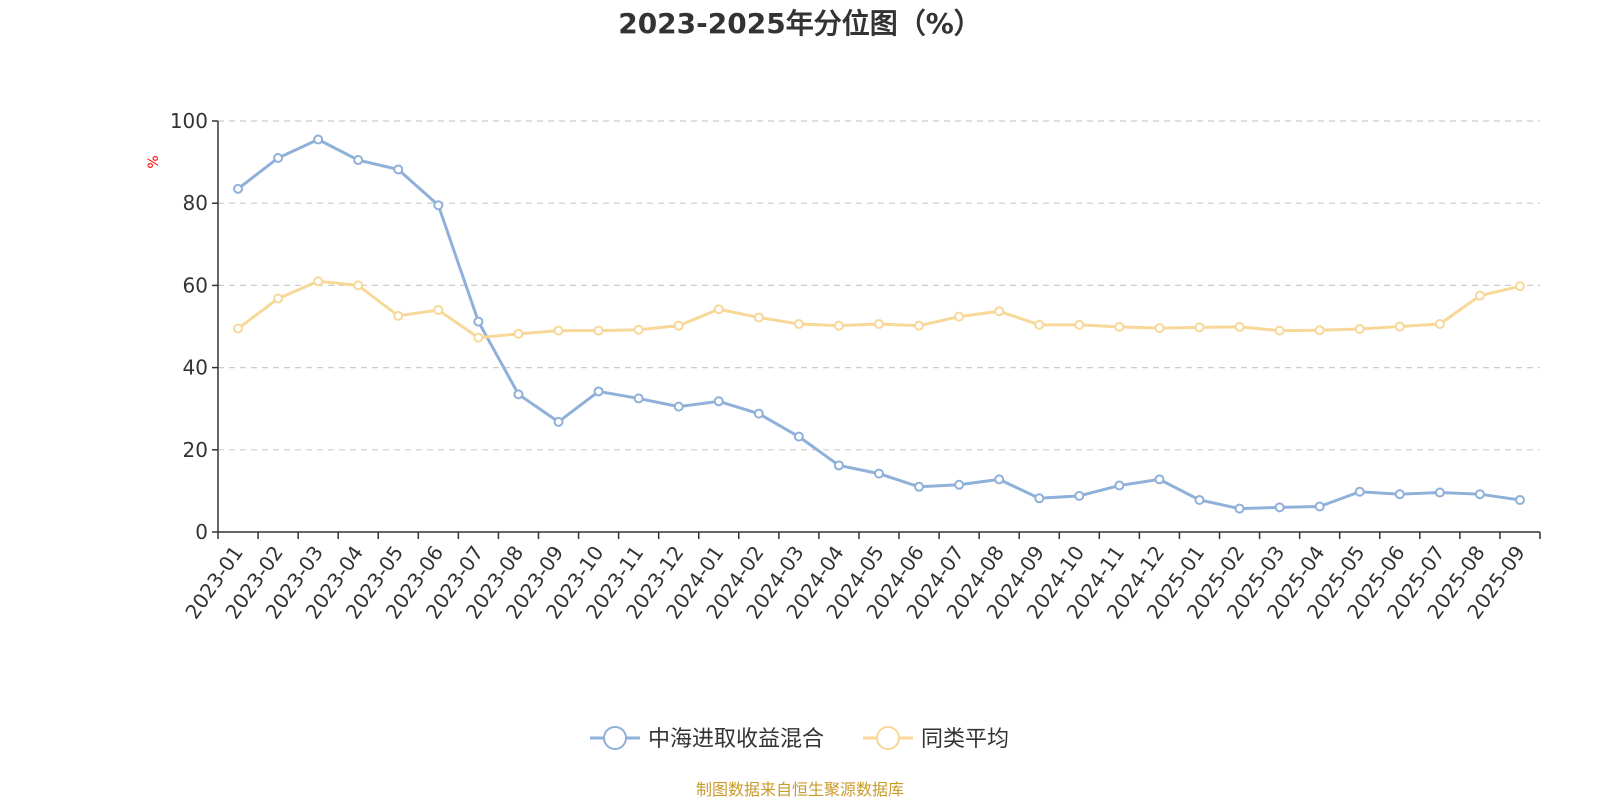 This screenshot has width=1600, height=800. I want to click on y-tick-labels: 0 20 40 60 80 100, so click(189, 326).